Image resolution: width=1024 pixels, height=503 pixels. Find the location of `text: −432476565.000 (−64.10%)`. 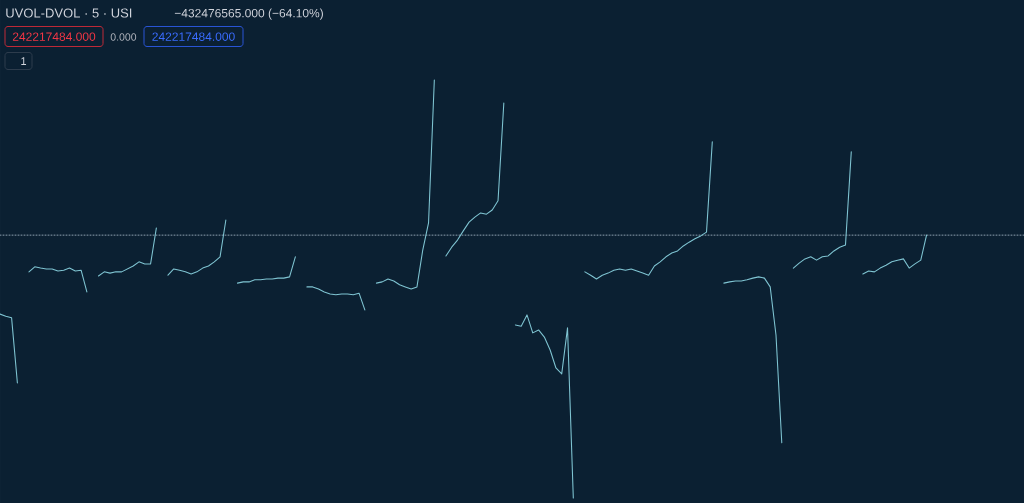

text: −432476565.000 (−64.10%) is located at coordinates (248, 14).